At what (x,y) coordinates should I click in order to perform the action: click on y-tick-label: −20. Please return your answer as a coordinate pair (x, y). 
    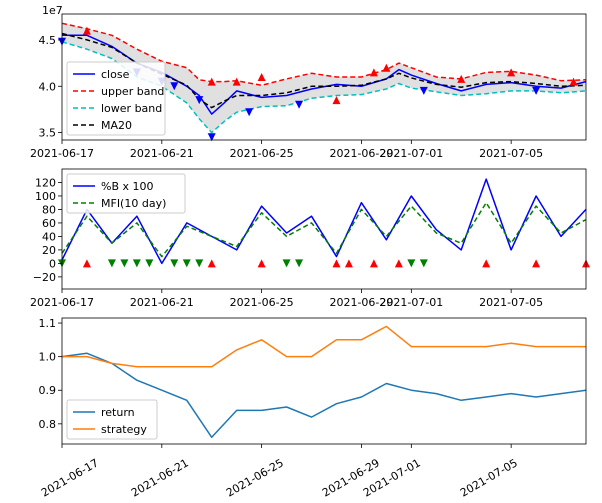
    Looking at the image, I should click on (44, 277).